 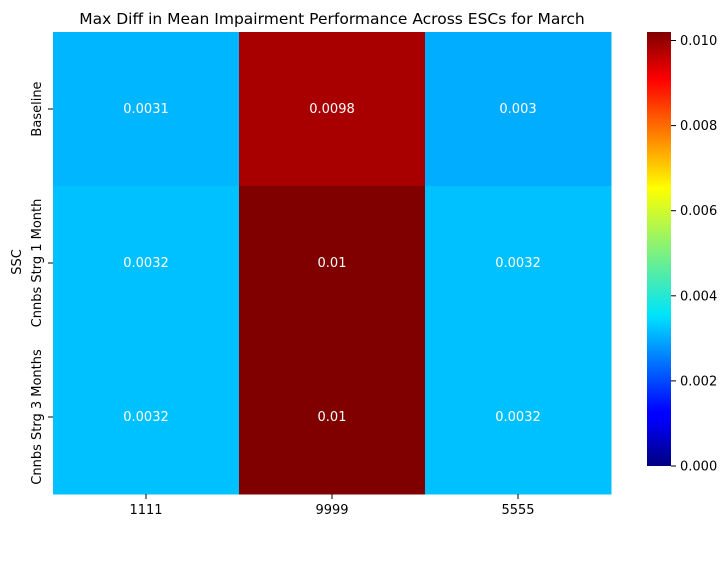 I want to click on colorbar-tick-label: 0.002, so click(x=698, y=381).